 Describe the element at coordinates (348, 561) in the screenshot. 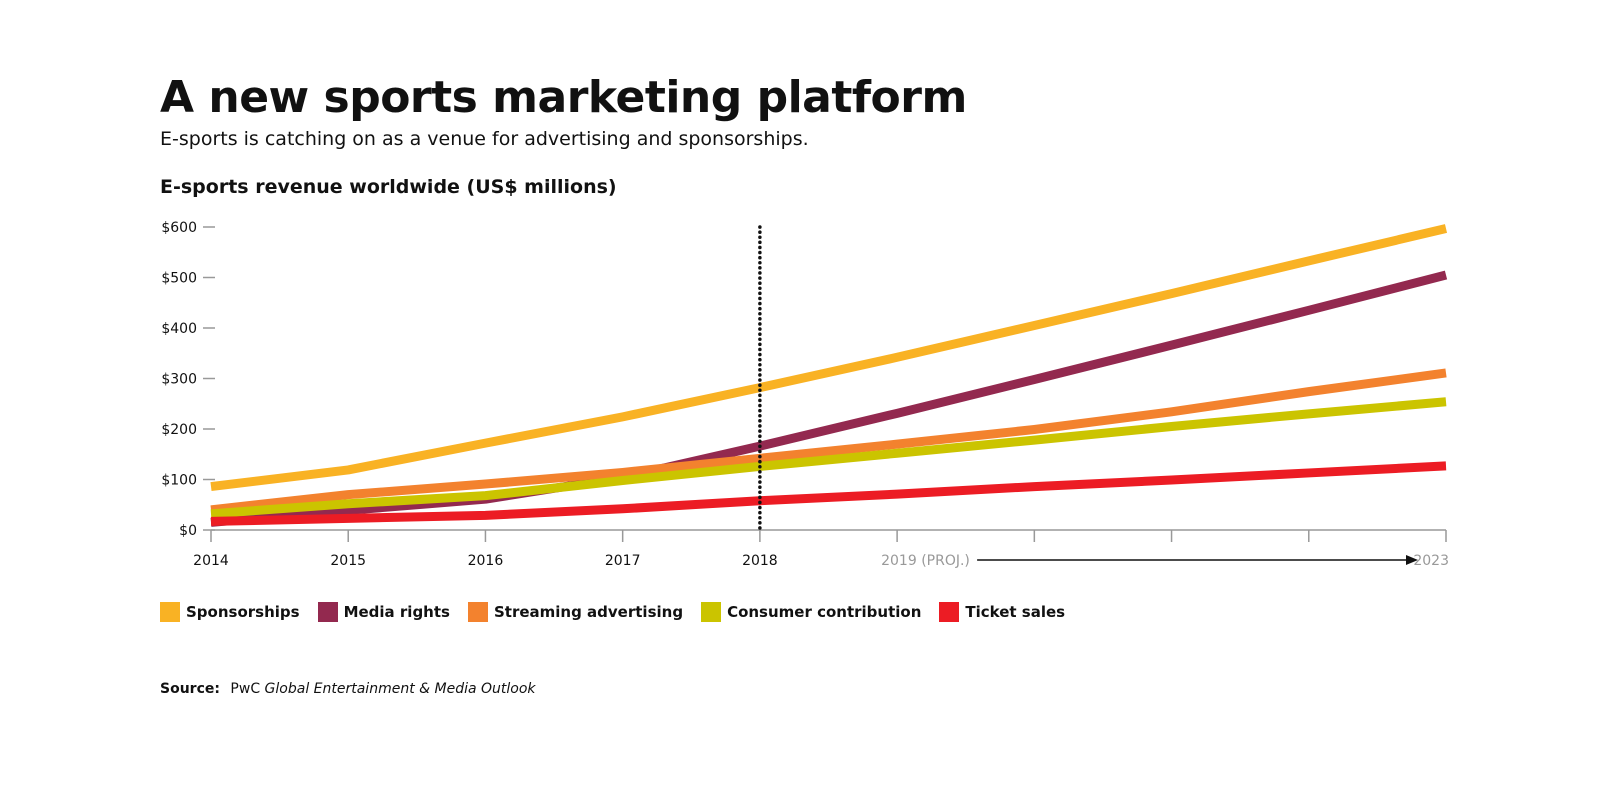

I see `x-tick-label: 2015` at that location.